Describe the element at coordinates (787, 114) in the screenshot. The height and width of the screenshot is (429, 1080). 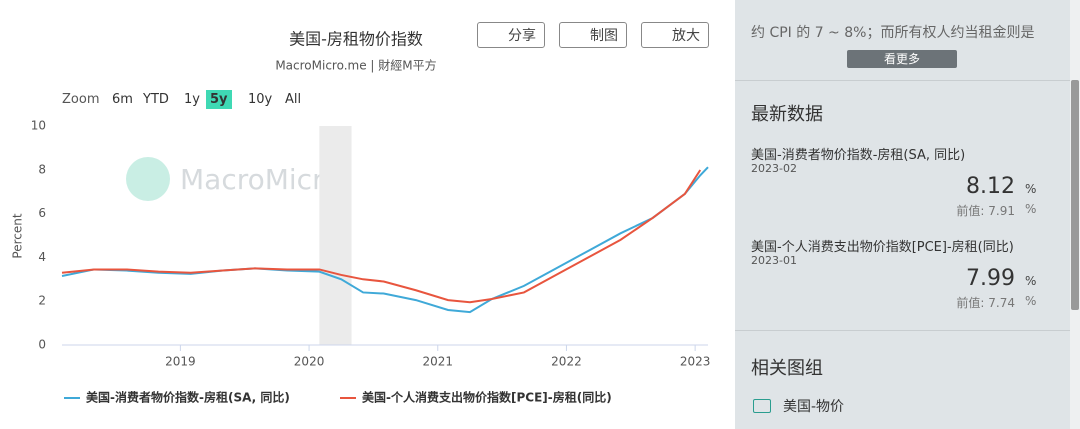
I see `latest-title: 最新数据` at that location.